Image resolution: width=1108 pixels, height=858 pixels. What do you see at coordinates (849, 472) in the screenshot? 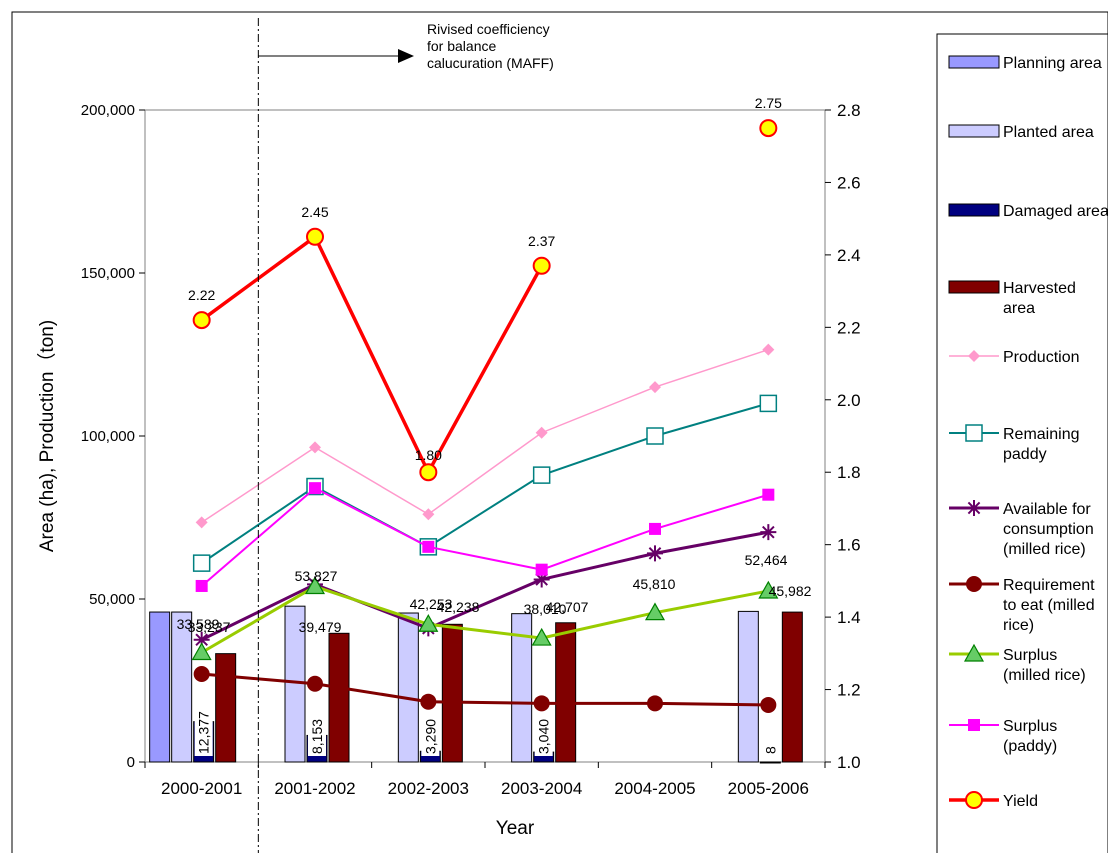
I see `y-right-tick-label: 1.8` at bounding box center [849, 472].